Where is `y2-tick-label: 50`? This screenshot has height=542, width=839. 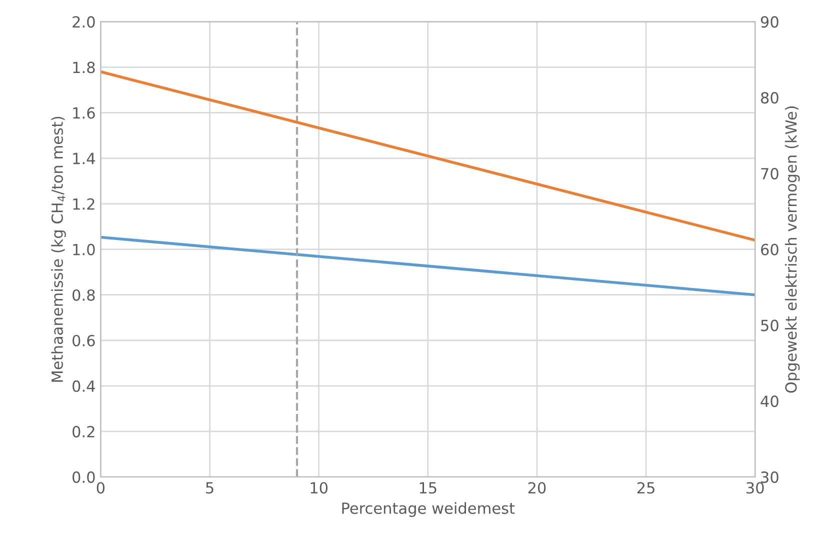 y2-tick-label: 50 is located at coordinates (769, 326).